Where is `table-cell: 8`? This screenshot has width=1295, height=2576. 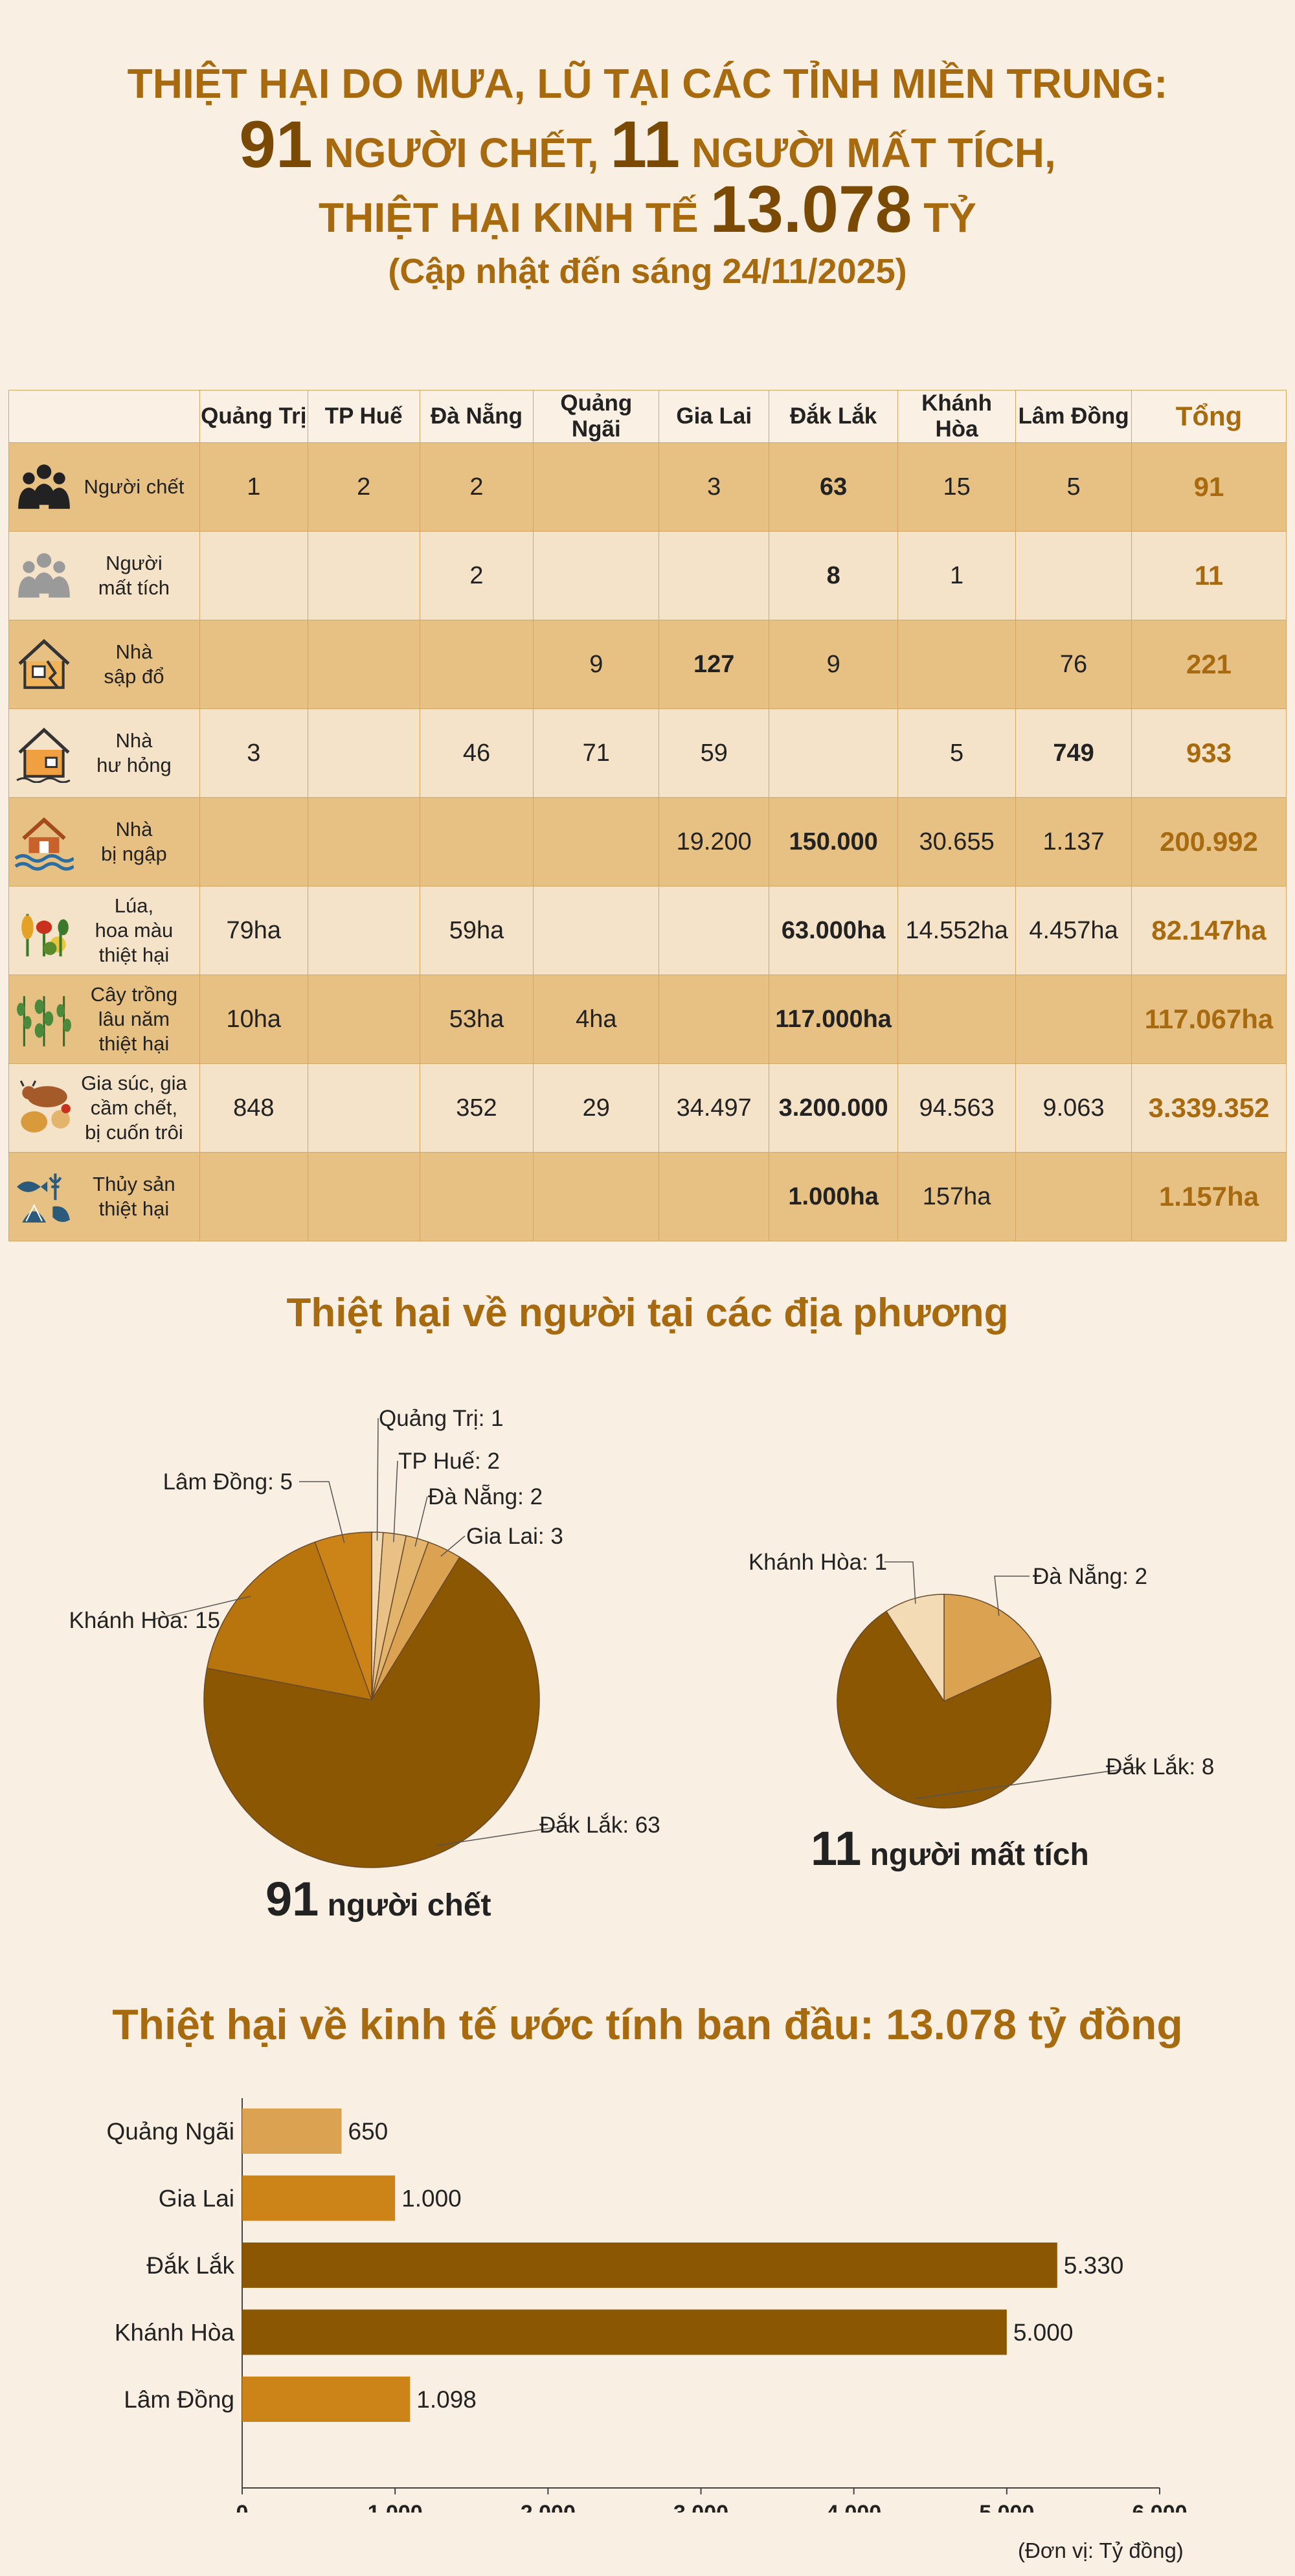
table-cell: 8 is located at coordinates (834, 575).